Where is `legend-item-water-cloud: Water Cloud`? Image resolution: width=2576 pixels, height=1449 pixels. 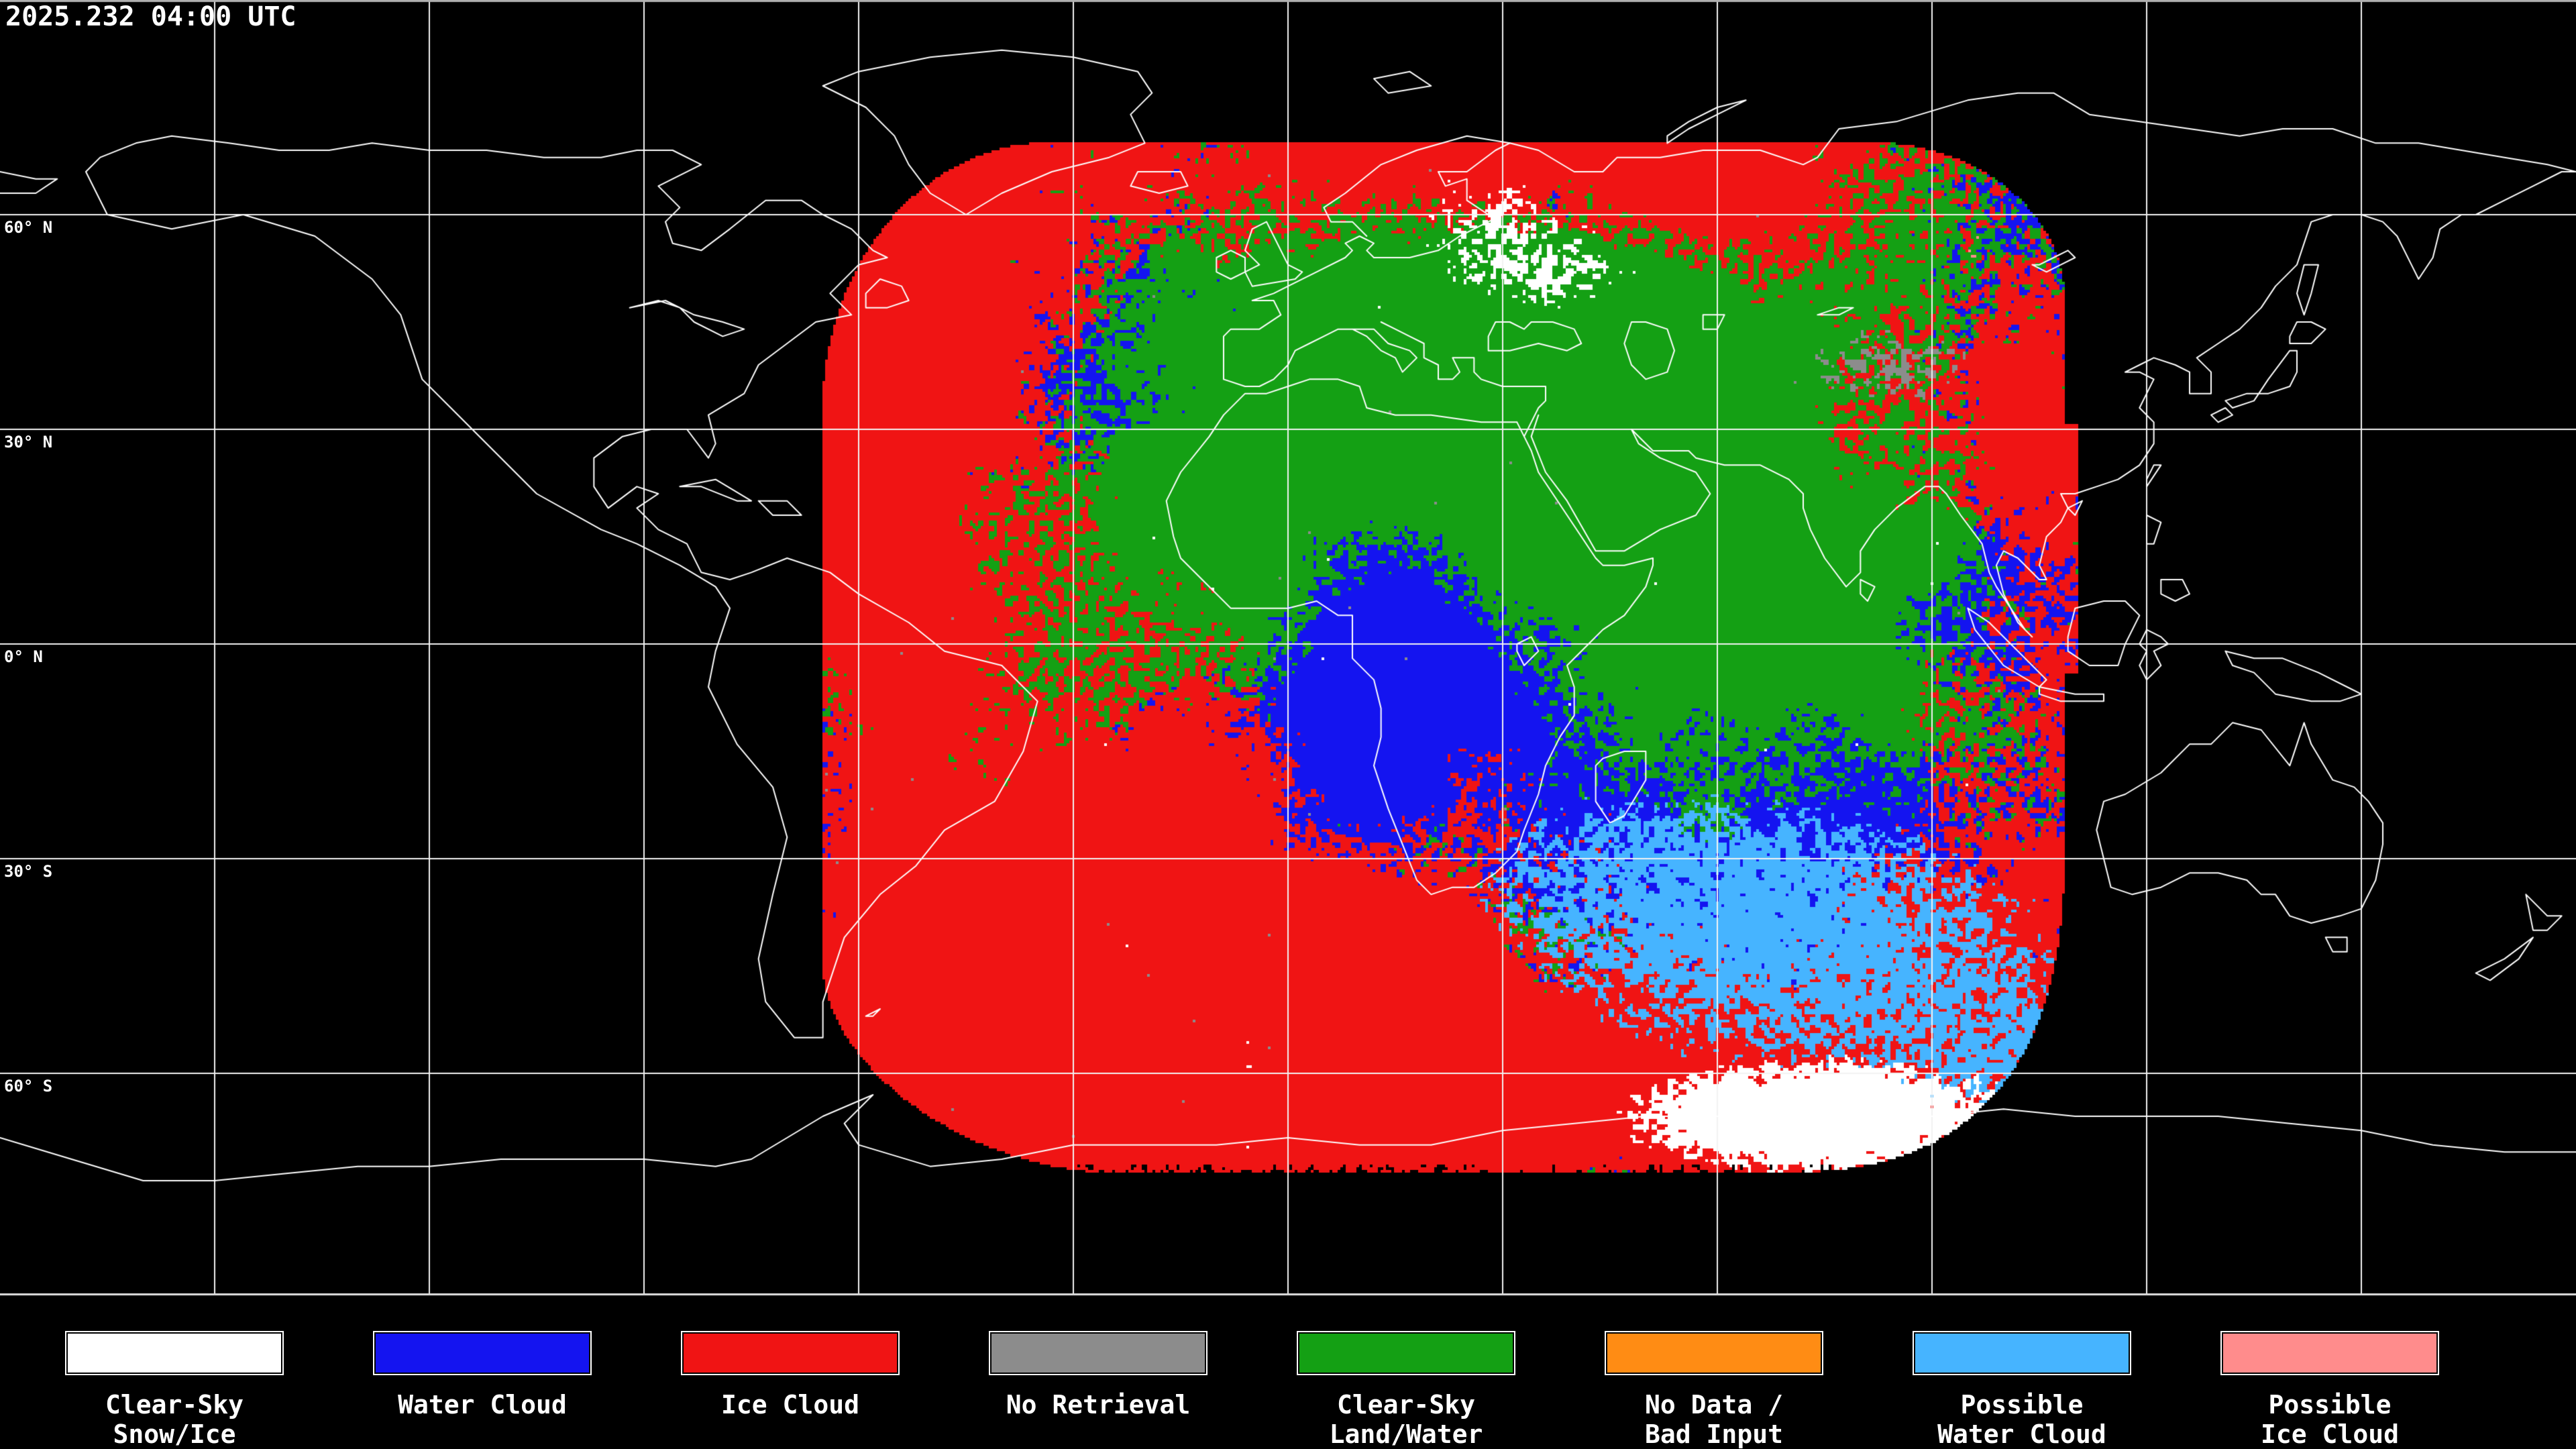
legend-item-water-cloud: Water Cloud is located at coordinates (482, 1375).